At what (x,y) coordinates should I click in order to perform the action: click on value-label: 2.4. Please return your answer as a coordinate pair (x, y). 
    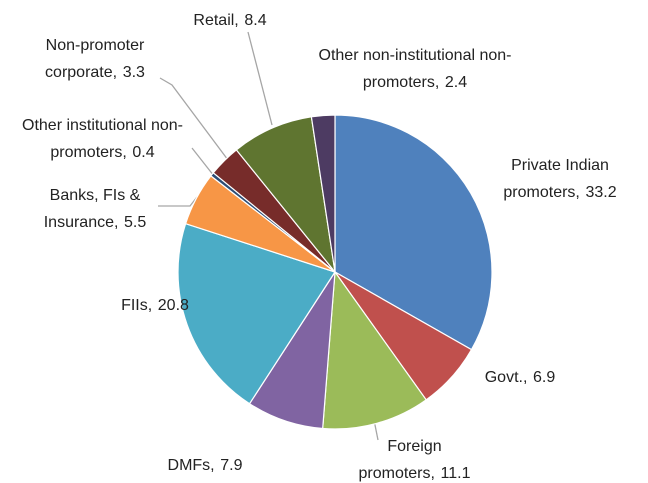
    Looking at the image, I should click on (456, 82).